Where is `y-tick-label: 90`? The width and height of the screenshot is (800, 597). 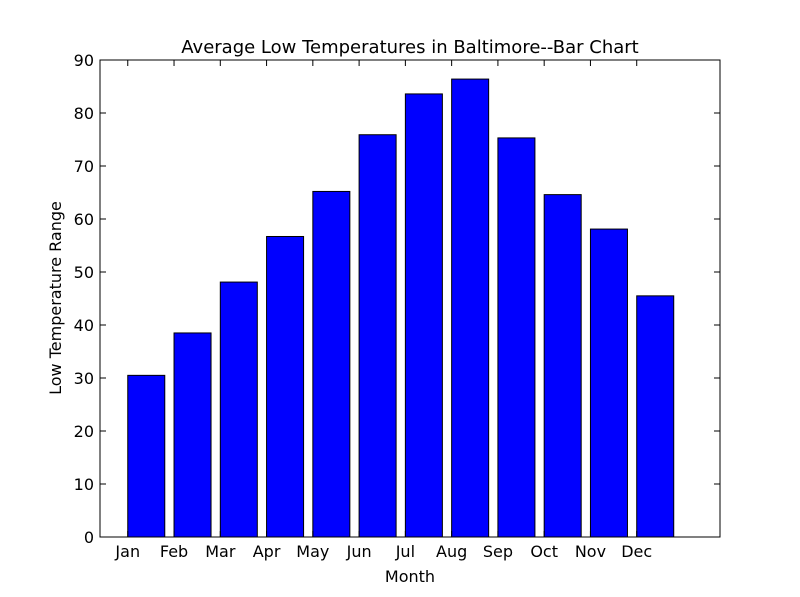 y-tick-label: 90 is located at coordinates (84, 60).